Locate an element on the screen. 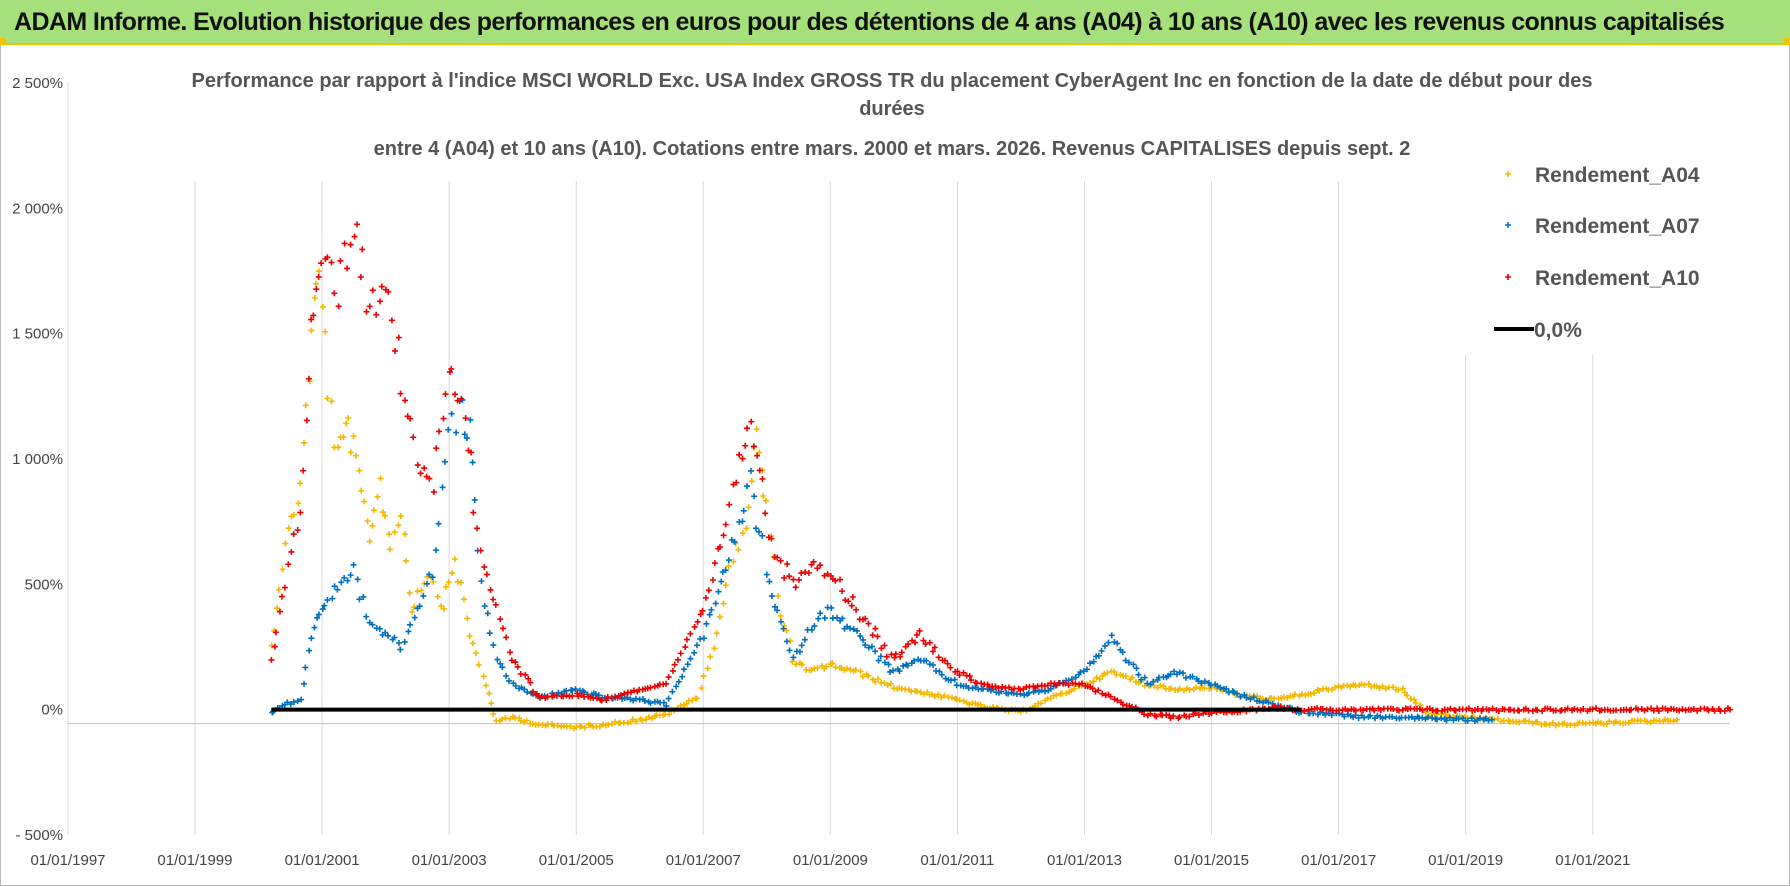 The width and height of the screenshot is (1790, 886). legend-label: Rendement_A10 is located at coordinates (1617, 278).